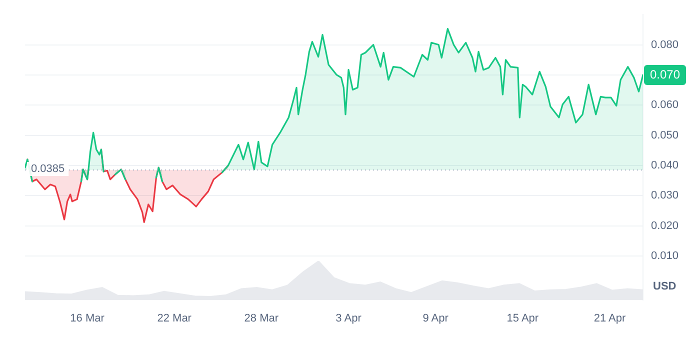 This screenshot has width=694, height=347. Describe the element at coordinates (522, 318) in the screenshot. I see `x-tick-label: 15 Apr` at that location.